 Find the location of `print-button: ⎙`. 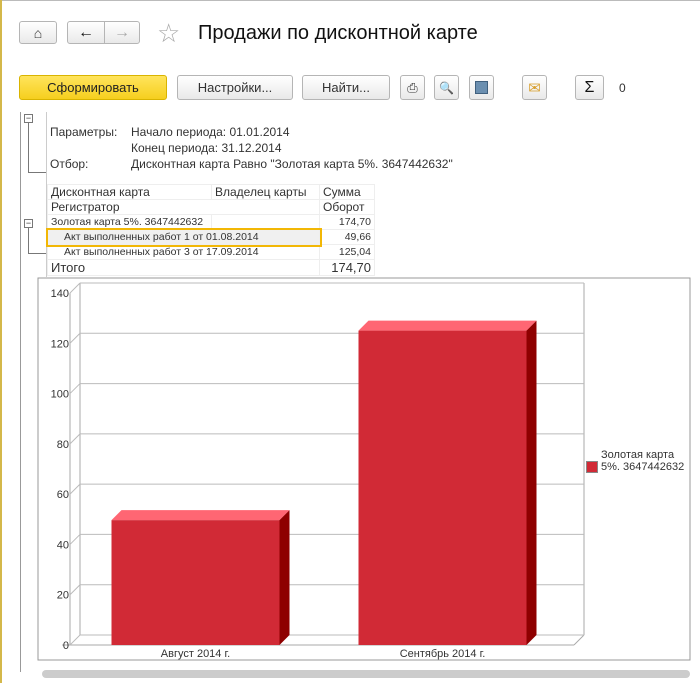

print-button: ⎙ is located at coordinates (412, 87).